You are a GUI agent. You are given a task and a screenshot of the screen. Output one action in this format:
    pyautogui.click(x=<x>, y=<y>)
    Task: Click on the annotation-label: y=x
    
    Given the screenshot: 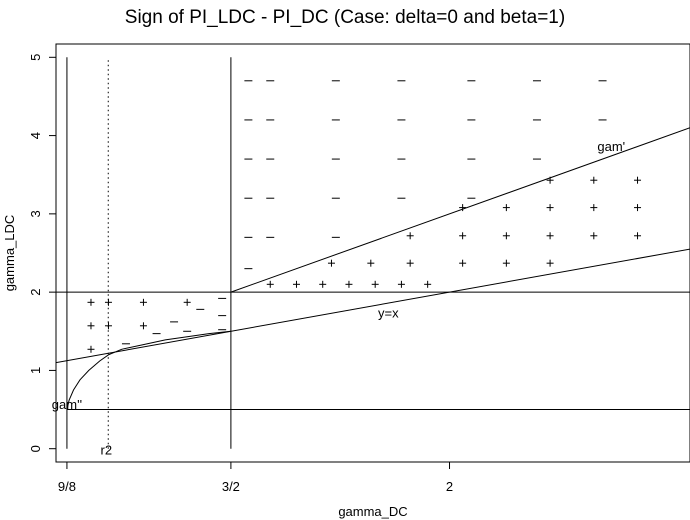 What is the action you would take?
    pyautogui.click(x=388, y=312)
    